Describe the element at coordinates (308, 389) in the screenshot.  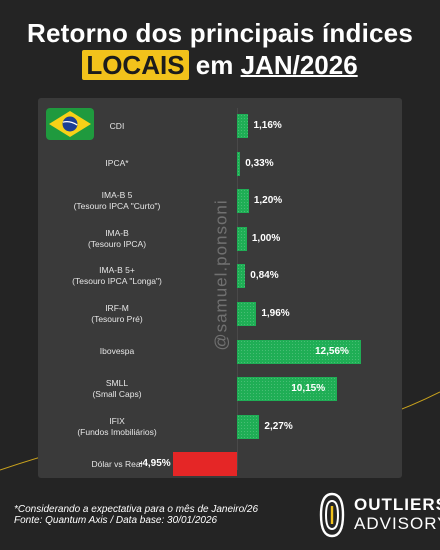
I see `data-label: 10,15%` at that location.